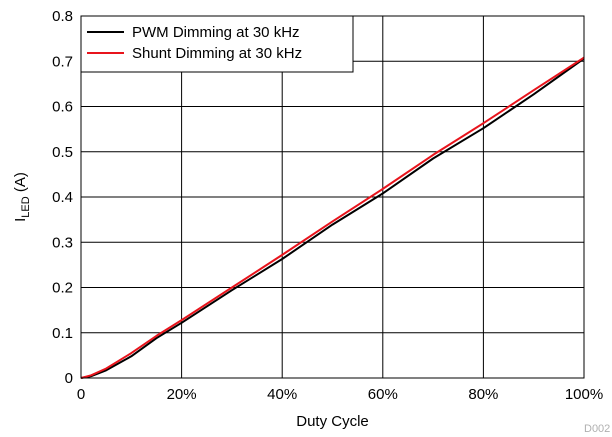 This screenshot has height=437, width=612. I want to click on y-tick-label-1: 0.1, so click(62, 333).